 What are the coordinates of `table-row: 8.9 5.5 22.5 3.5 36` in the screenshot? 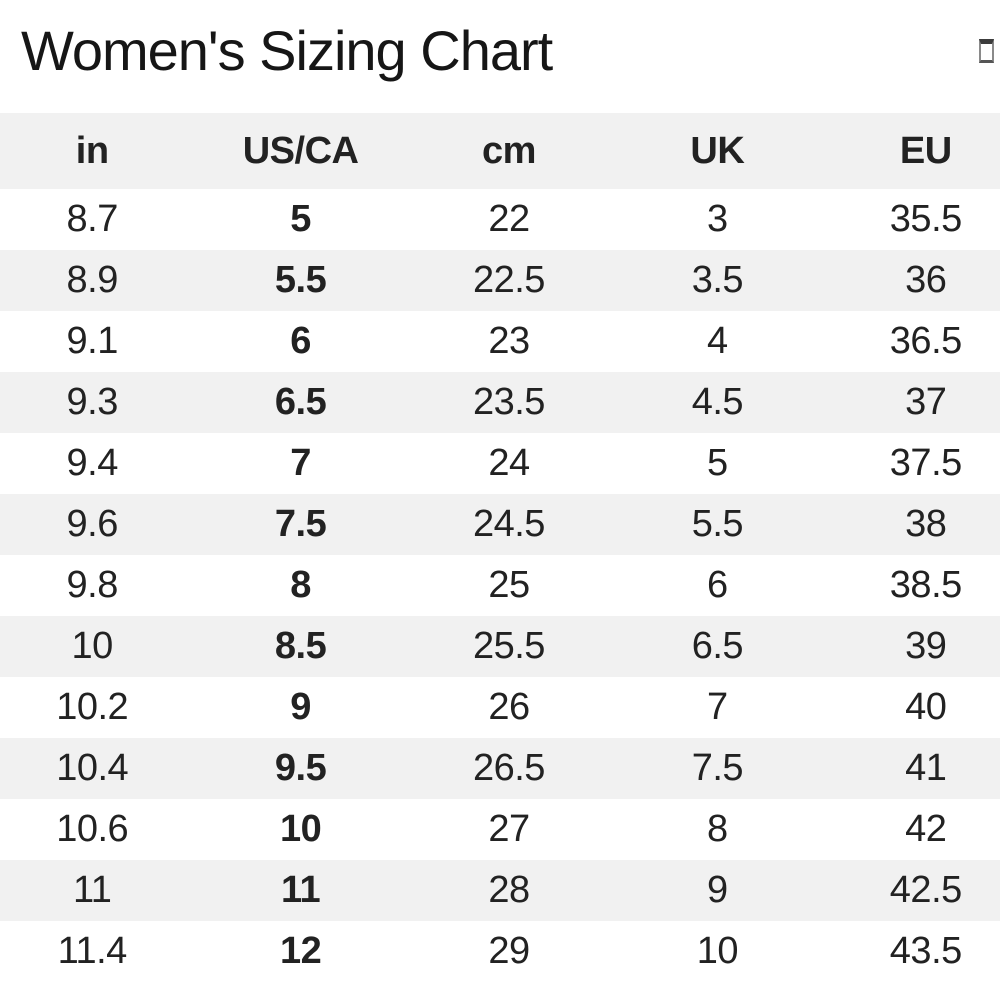 It's located at (500, 280).